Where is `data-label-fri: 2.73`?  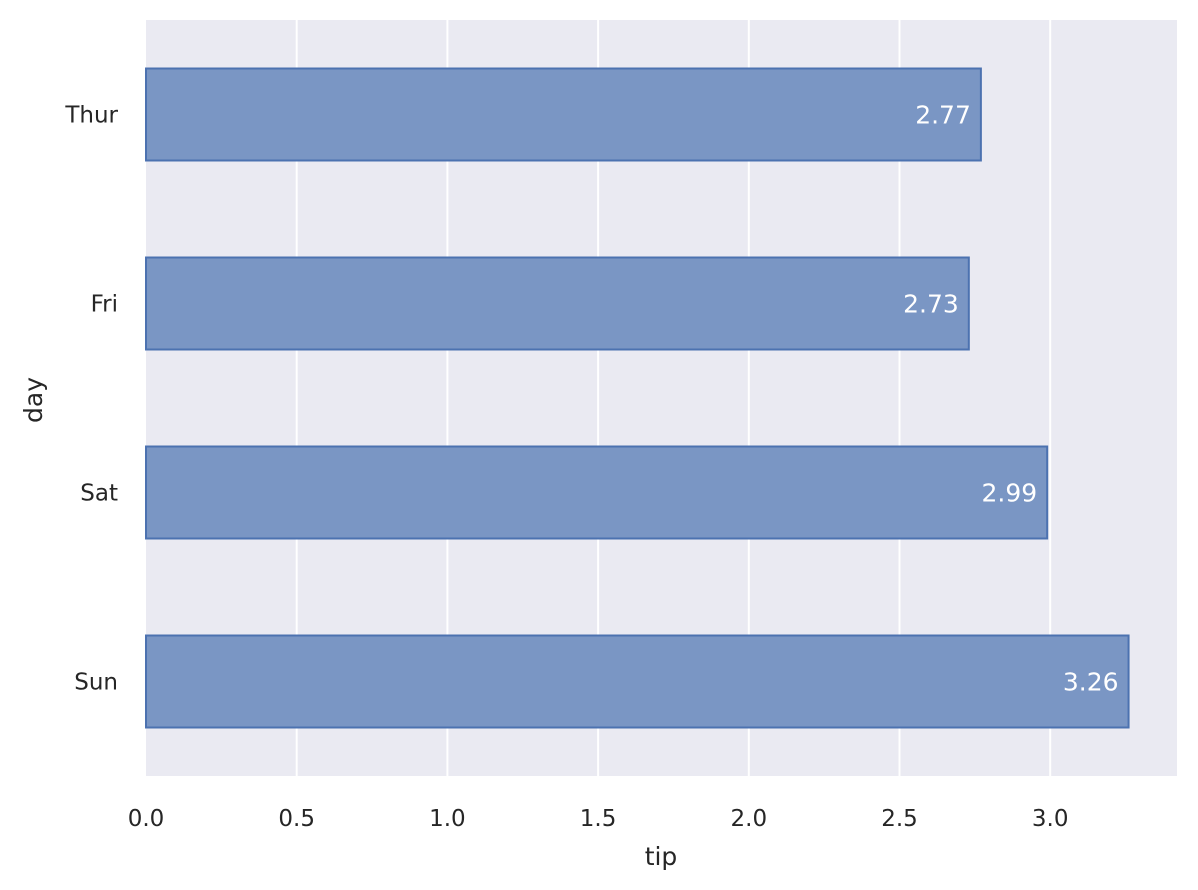 data-label-fri: 2.73 is located at coordinates (931, 304).